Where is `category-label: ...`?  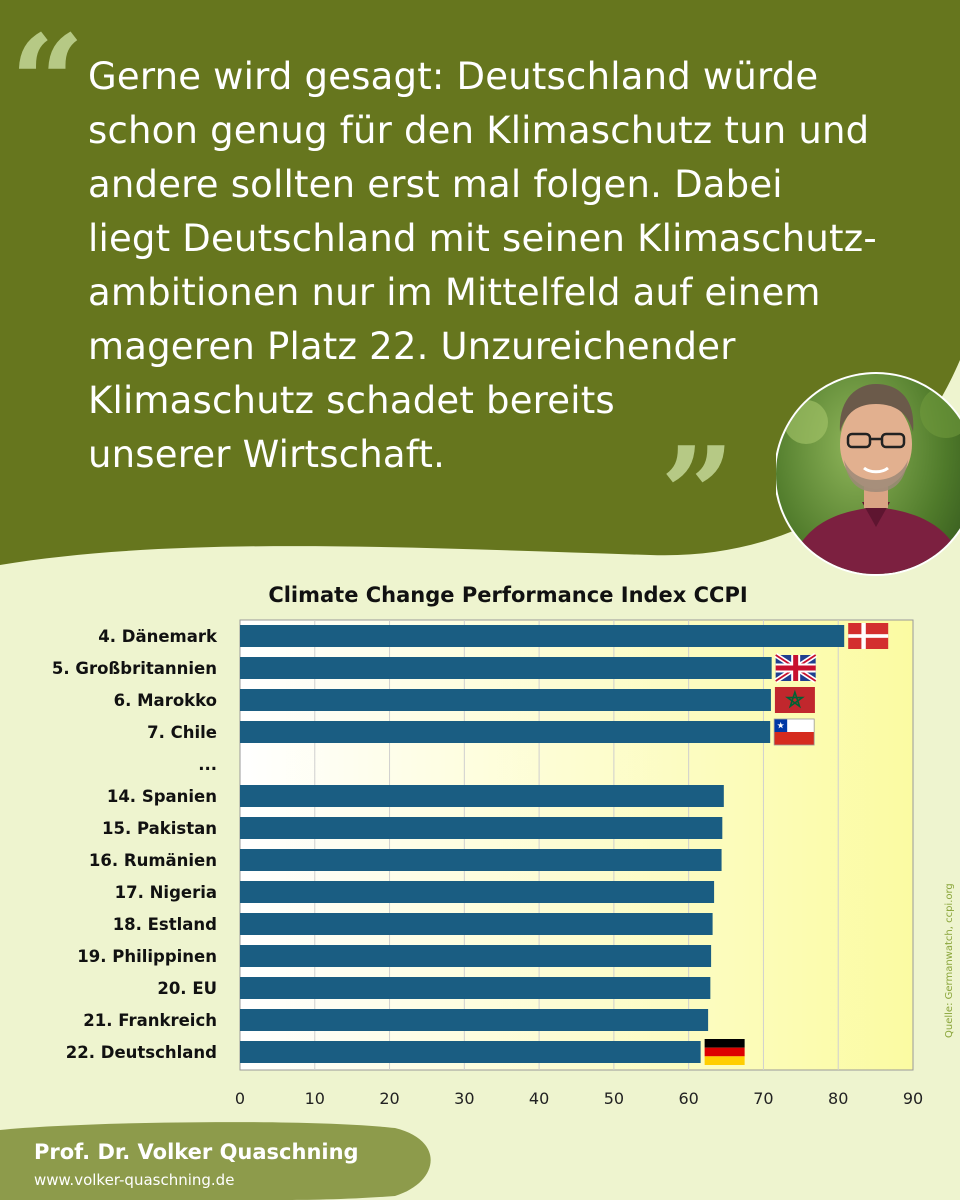
category-label: ... is located at coordinates (207, 764).